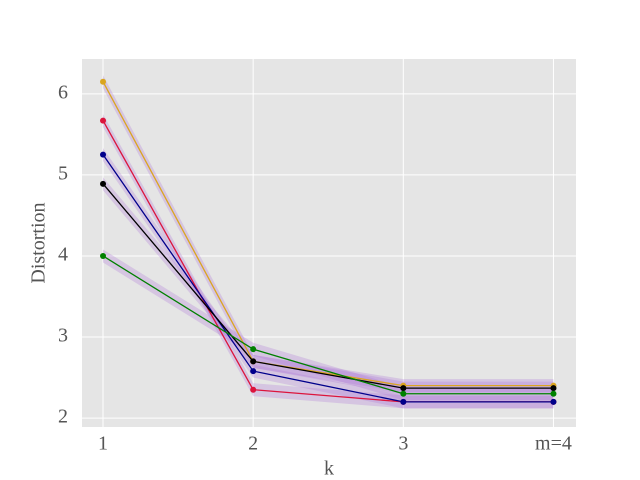 Image resolution: width=640 pixels, height=480 pixels. Describe the element at coordinates (39, 242) in the screenshot. I see `y-axis-label: Distortion` at that location.